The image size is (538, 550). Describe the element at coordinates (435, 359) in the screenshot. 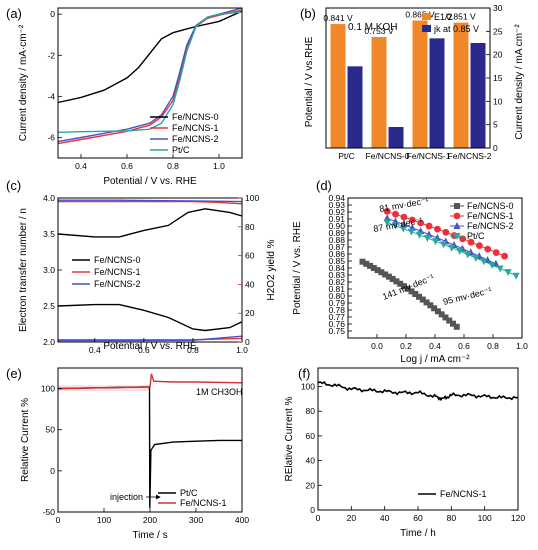

I see `panel-d-xlabel: Log j / mA cm⁻²` at that location.